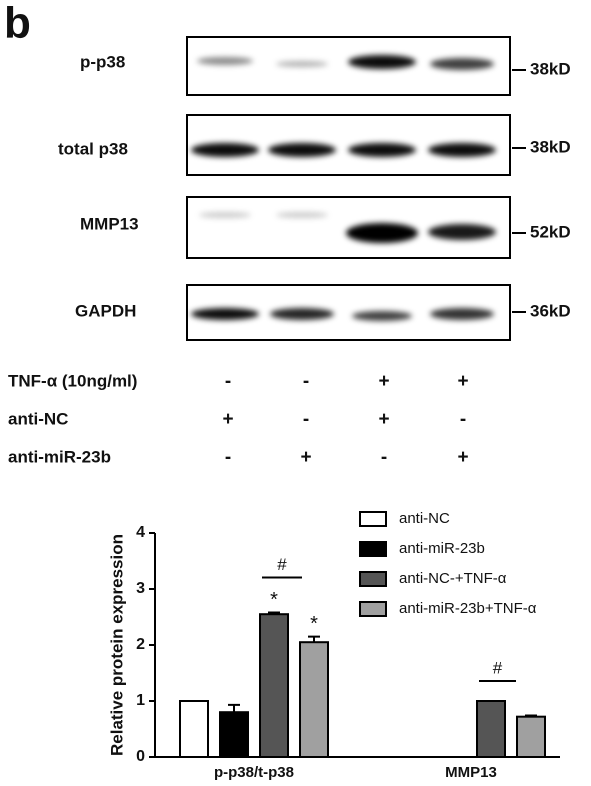 This screenshot has height=786, width=591. Describe the element at coordinates (254, 772) in the screenshot. I see `x-tick-label: p-p38/t-p38` at that location.